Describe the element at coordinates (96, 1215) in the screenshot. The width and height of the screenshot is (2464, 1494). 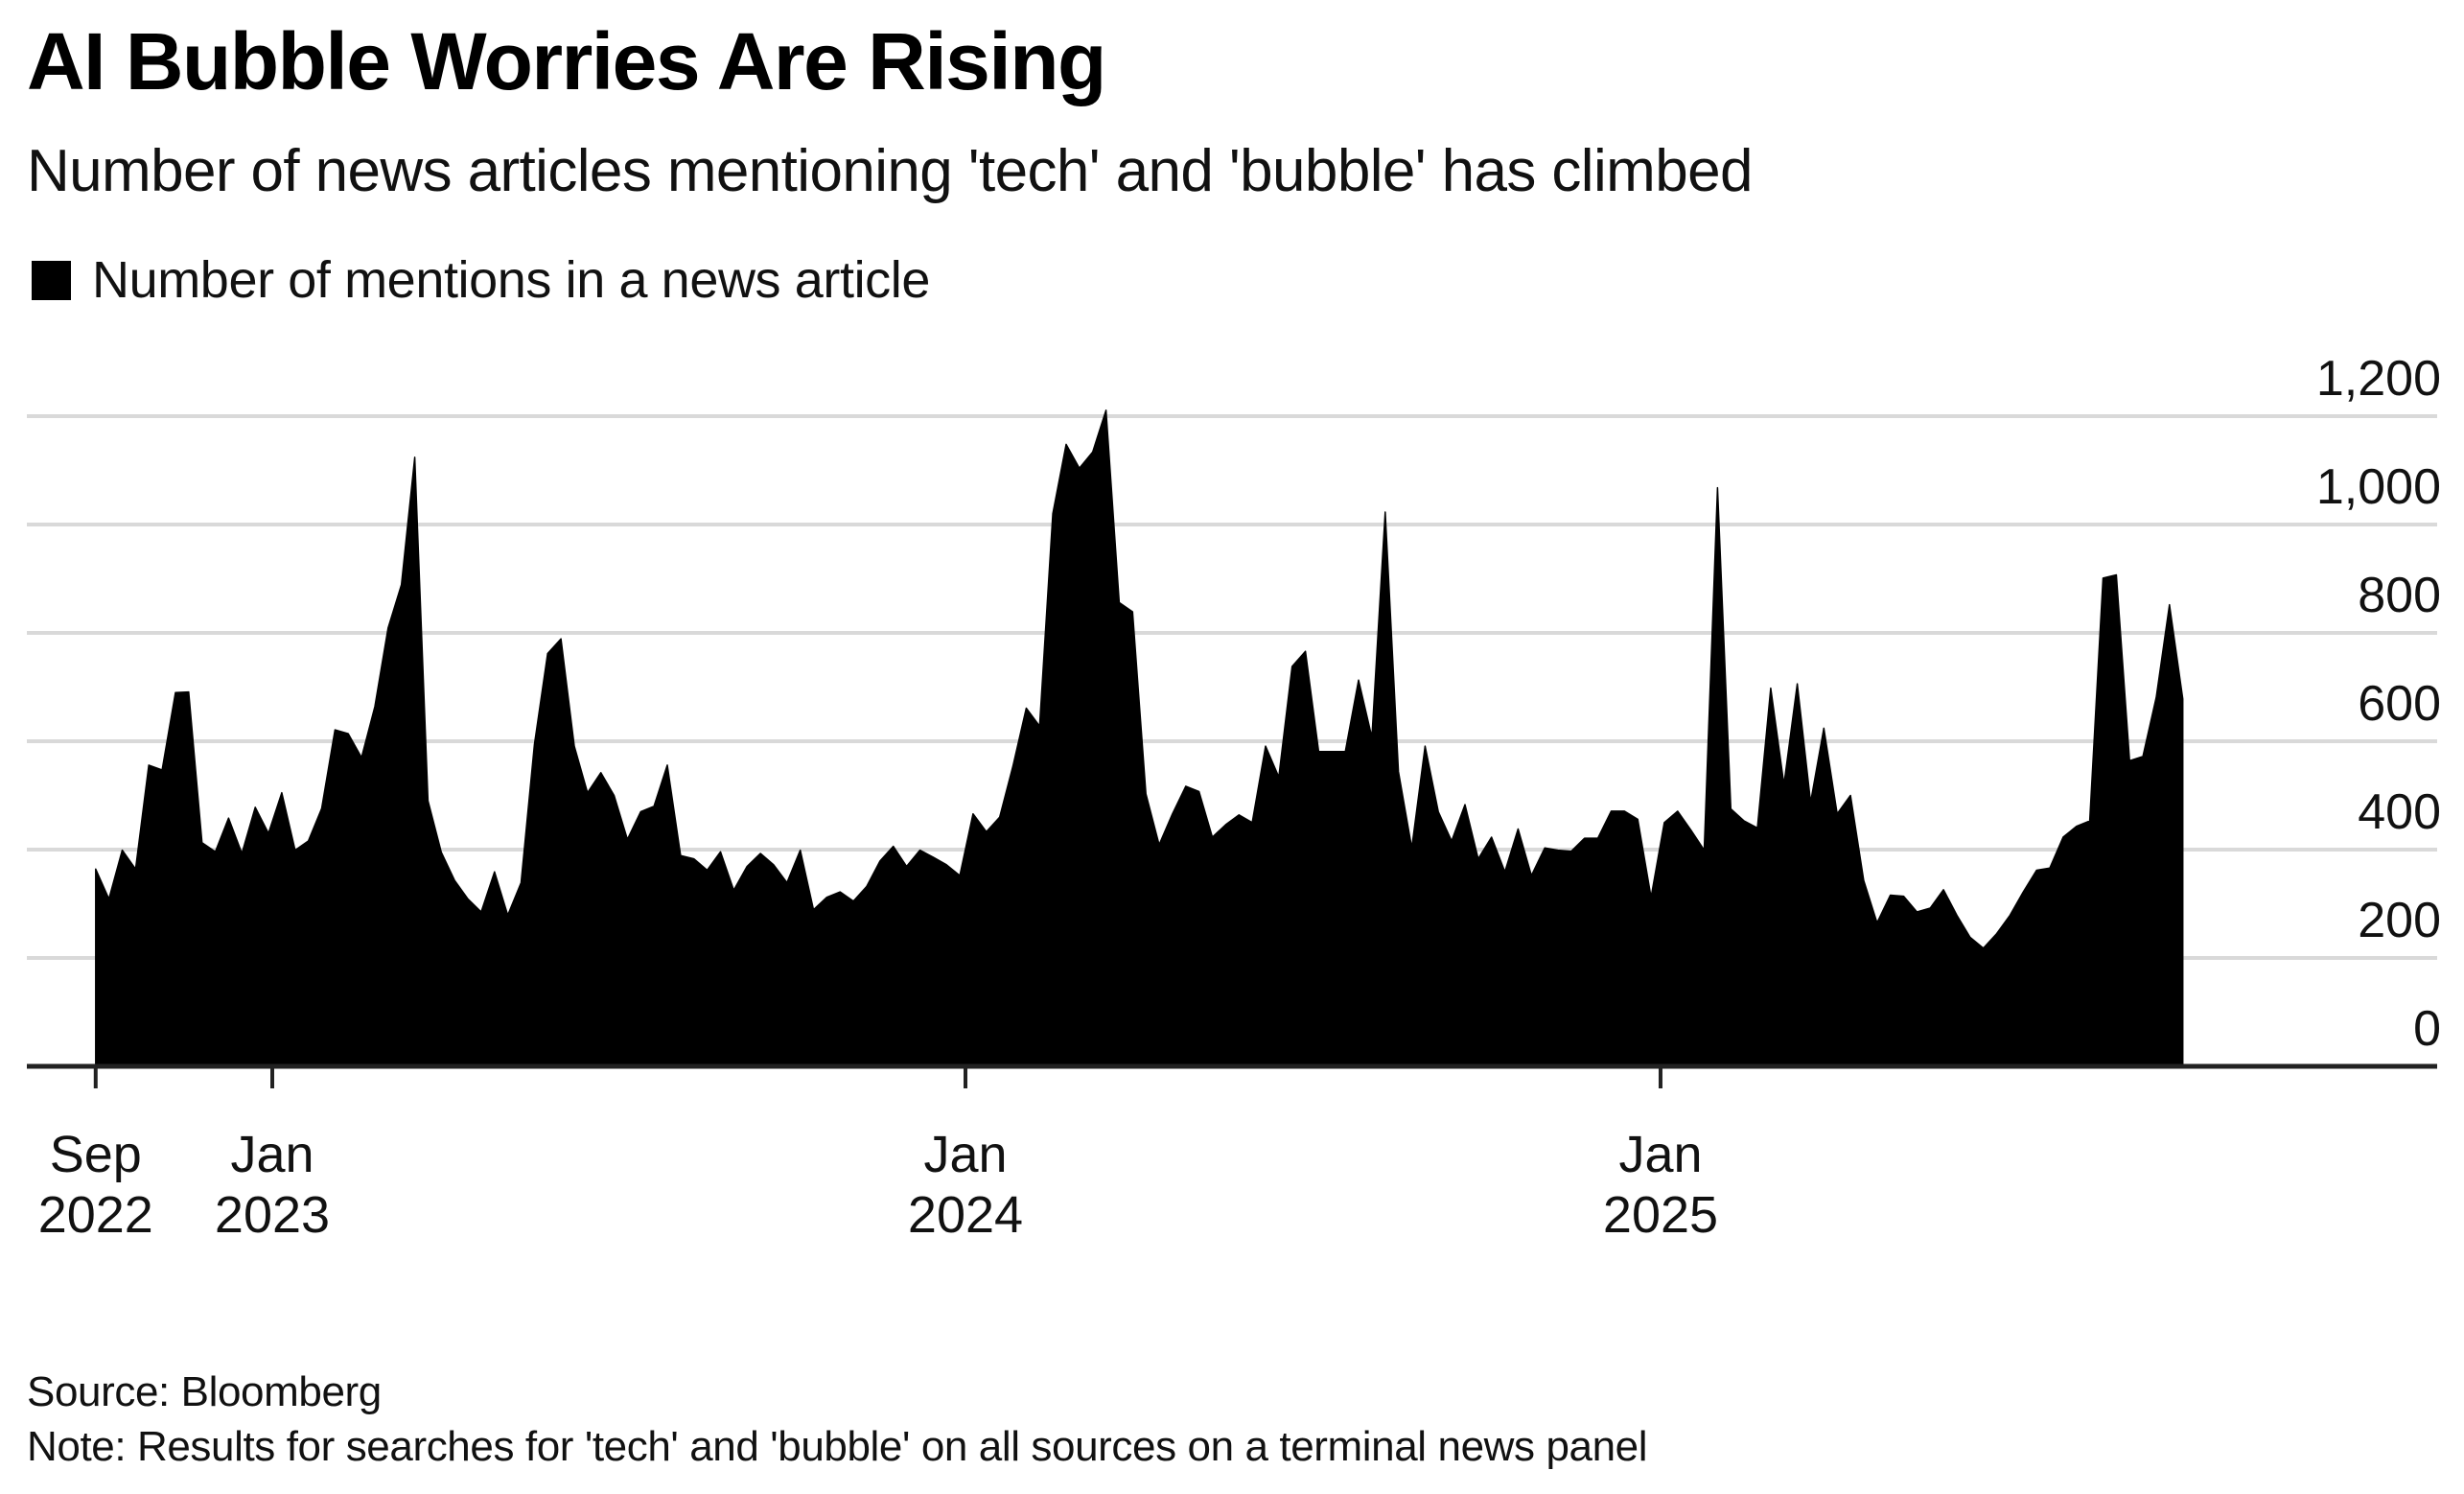
I see `x-tick-label-year: 2022` at that location.